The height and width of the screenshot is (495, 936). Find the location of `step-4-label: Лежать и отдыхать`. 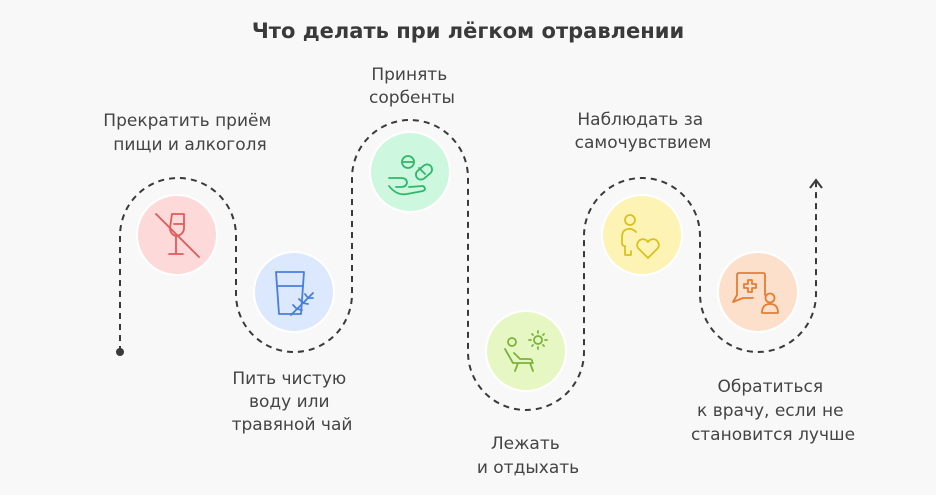

step-4-label: Лежать и отдыхать is located at coordinates (528, 456).